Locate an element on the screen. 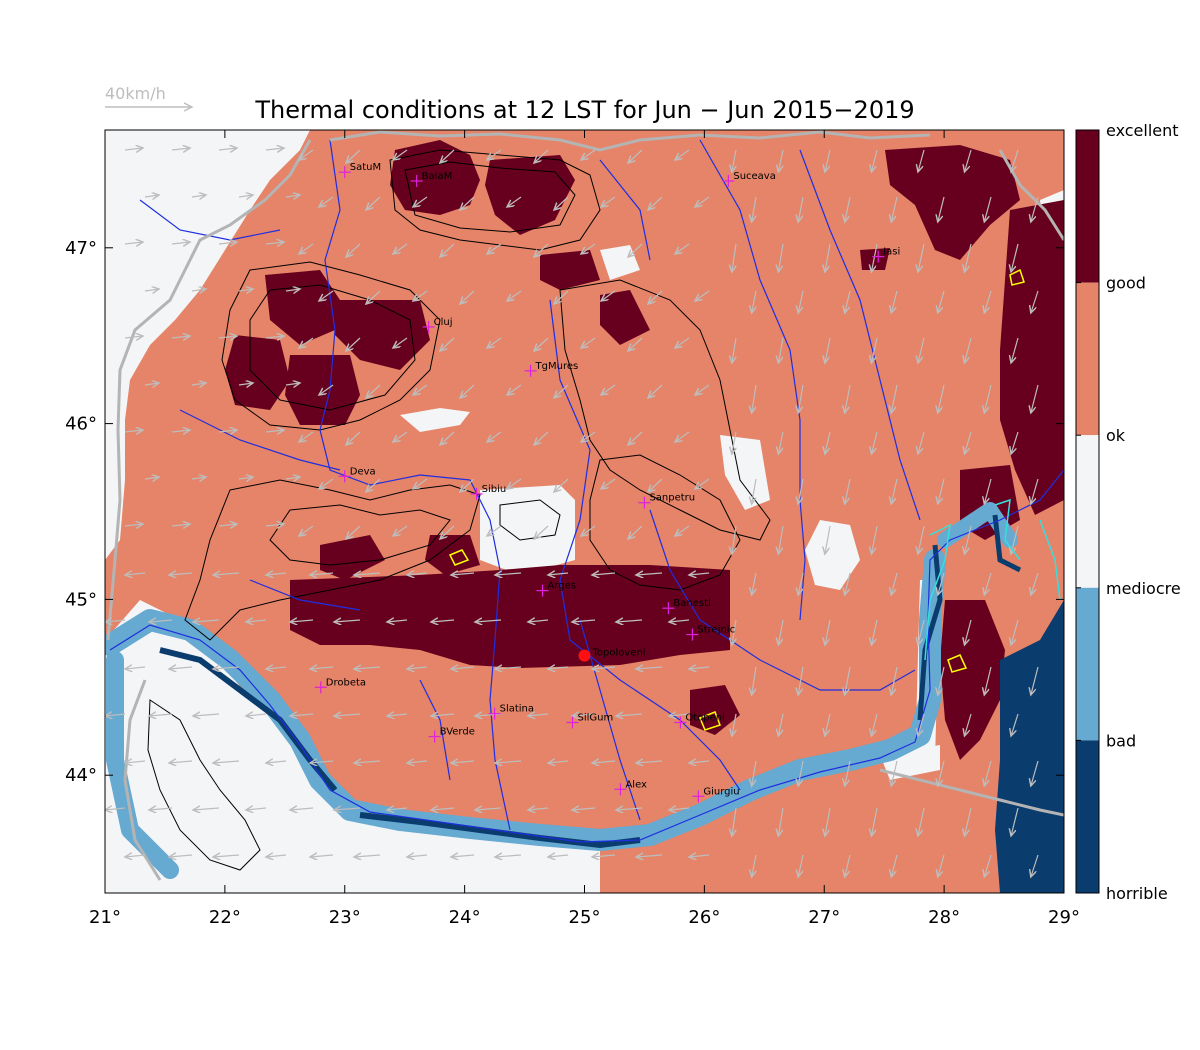 The image size is (1200, 1050). y-tick-label: 46° is located at coordinates (81, 424).